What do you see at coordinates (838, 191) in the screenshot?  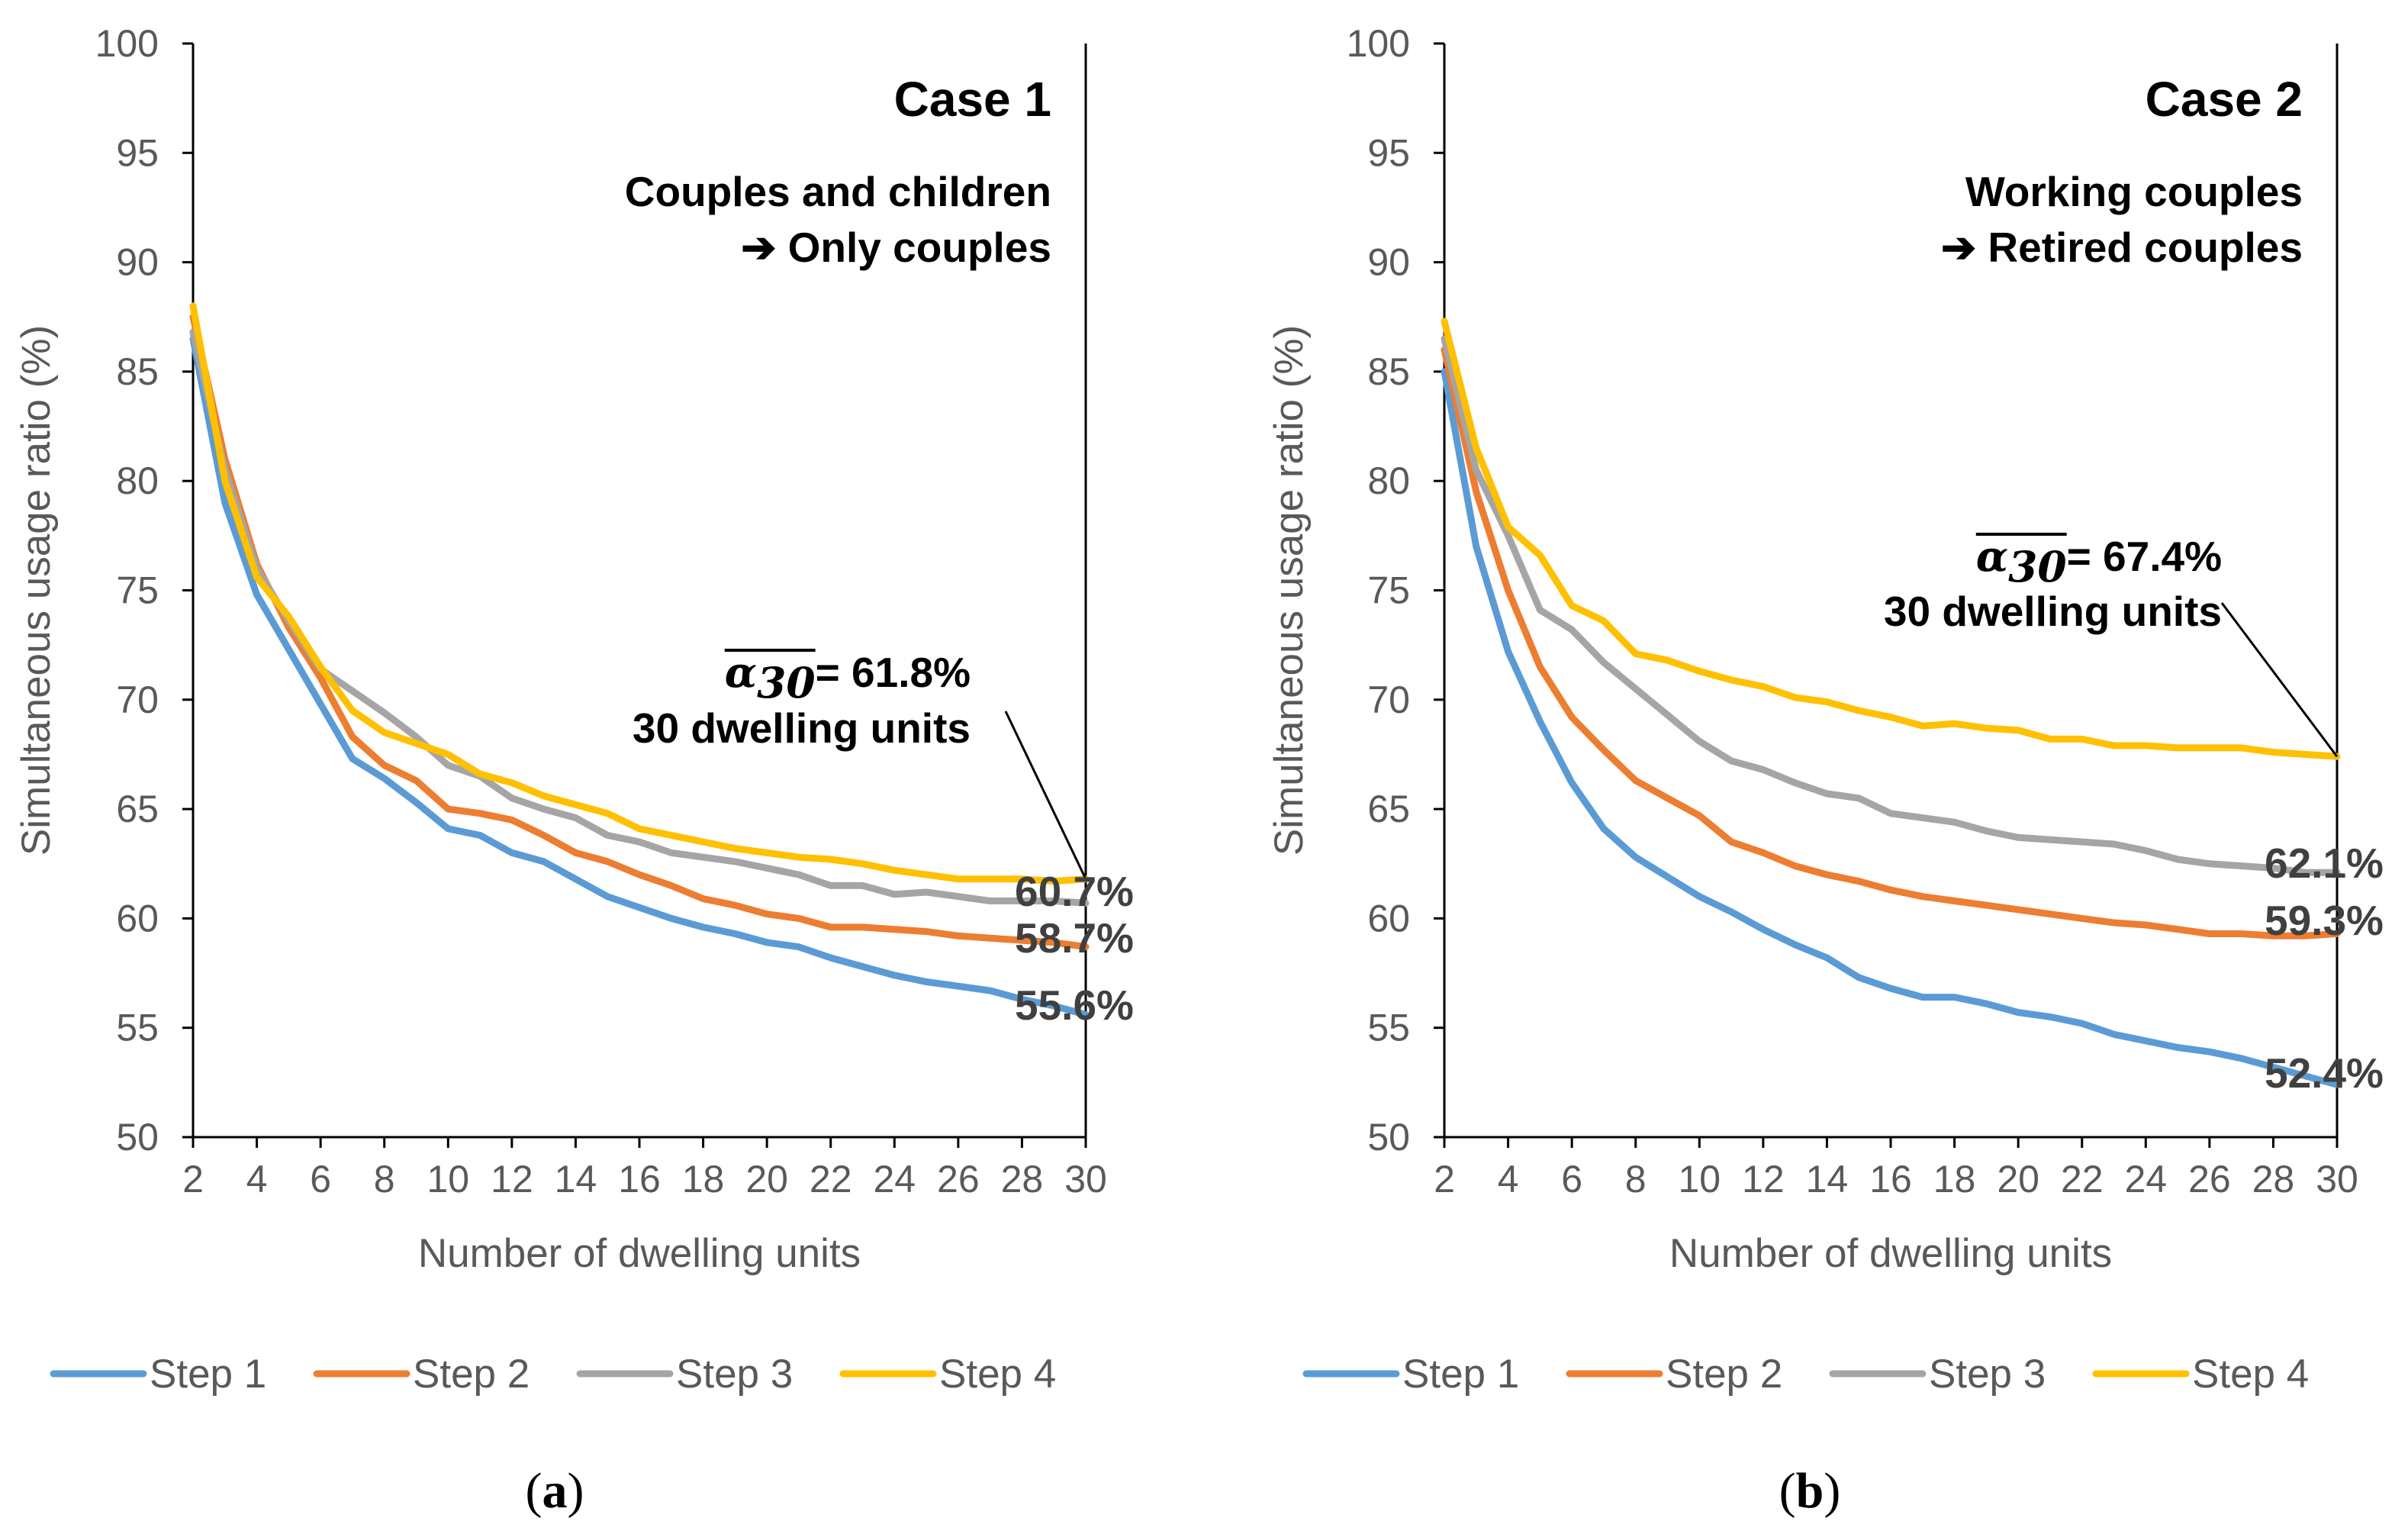 I see `chart-subtitle-line: Couples and children` at bounding box center [838, 191].